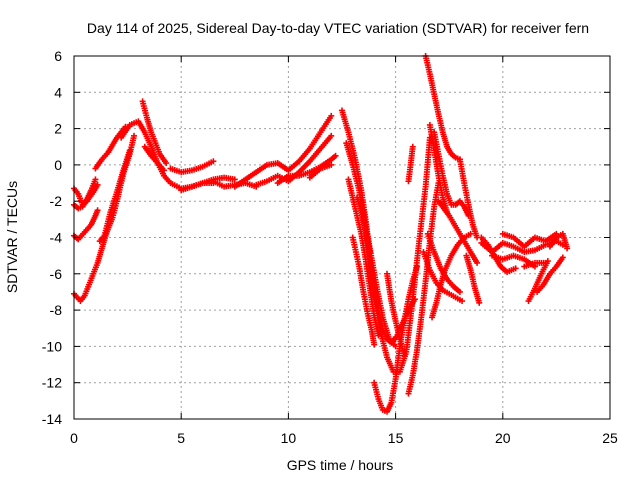 The height and width of the screenshot is (480, 640). What do you see at coordinates (52, 419) in the screenshot?
I see `y-tick-label: -14` at bounding box center [52, 419].